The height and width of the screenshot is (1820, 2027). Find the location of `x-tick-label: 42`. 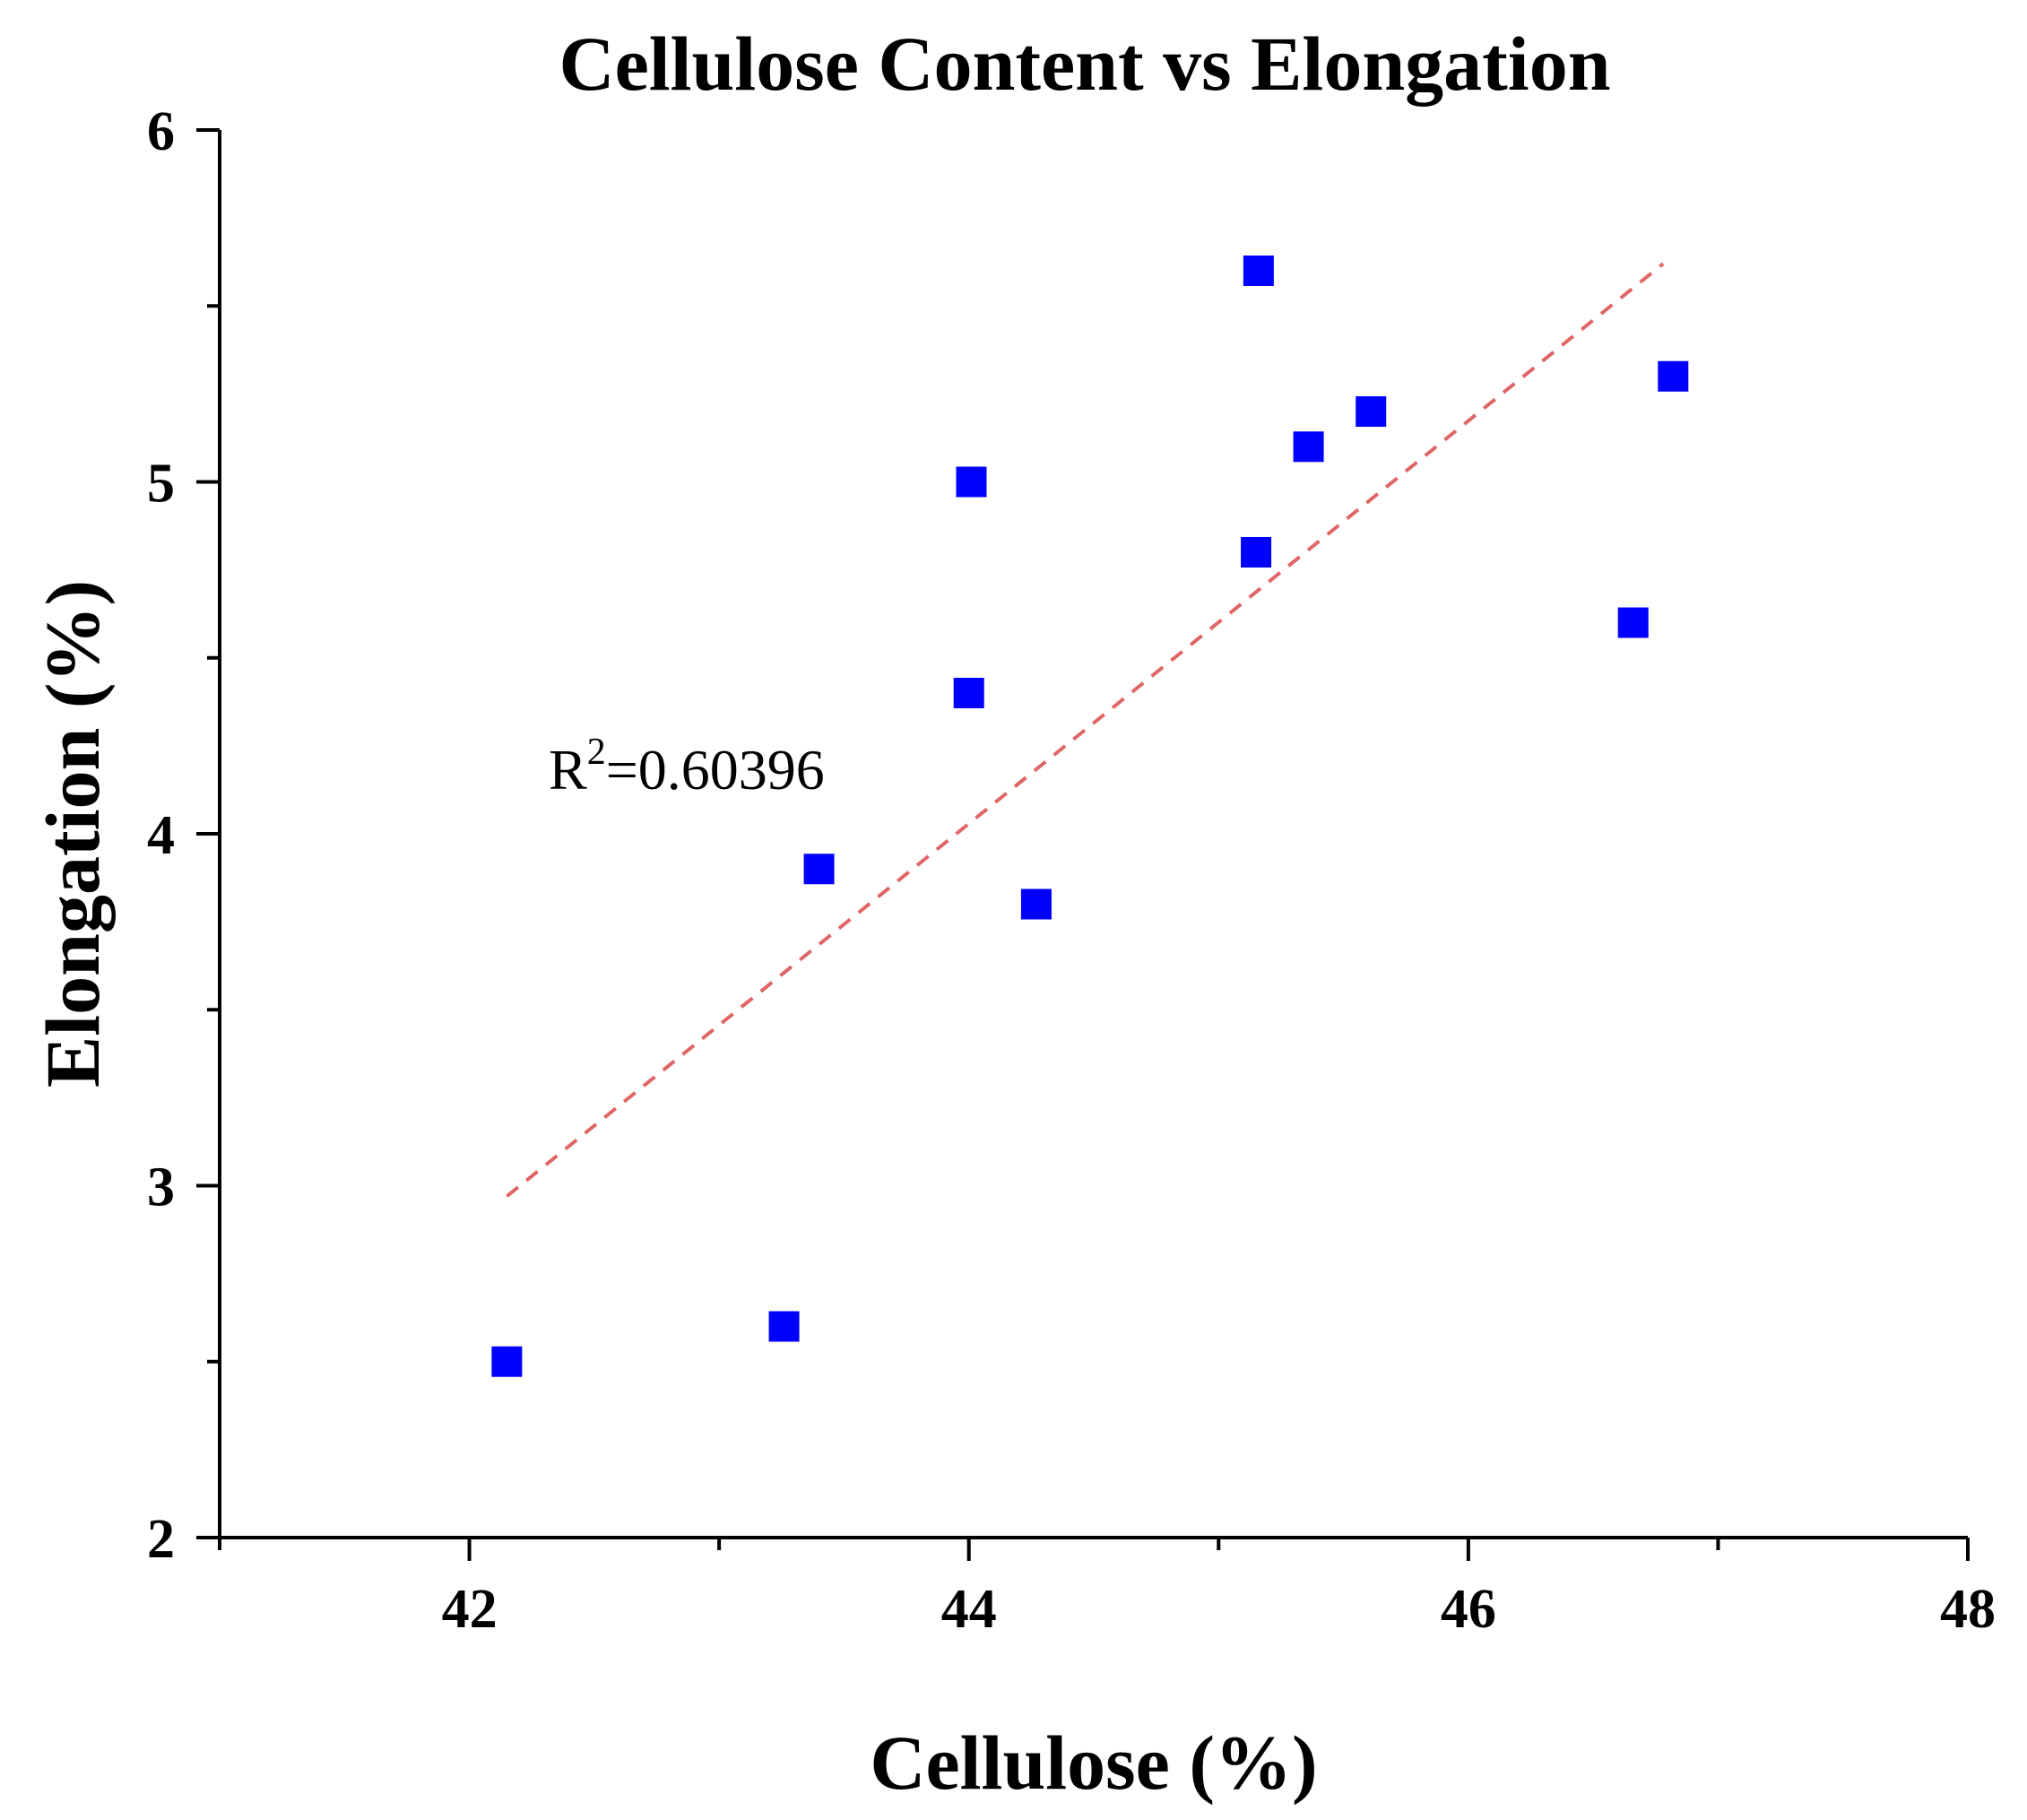

x-tick-label: 42 is located at coordinates (470, 1610).